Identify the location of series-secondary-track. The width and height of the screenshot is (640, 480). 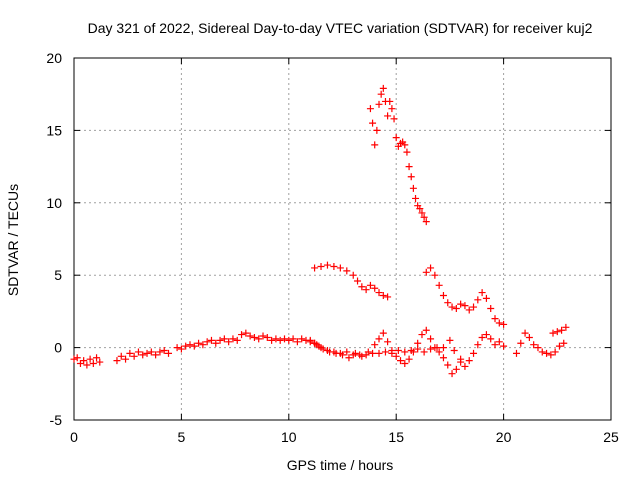
(388, 349).